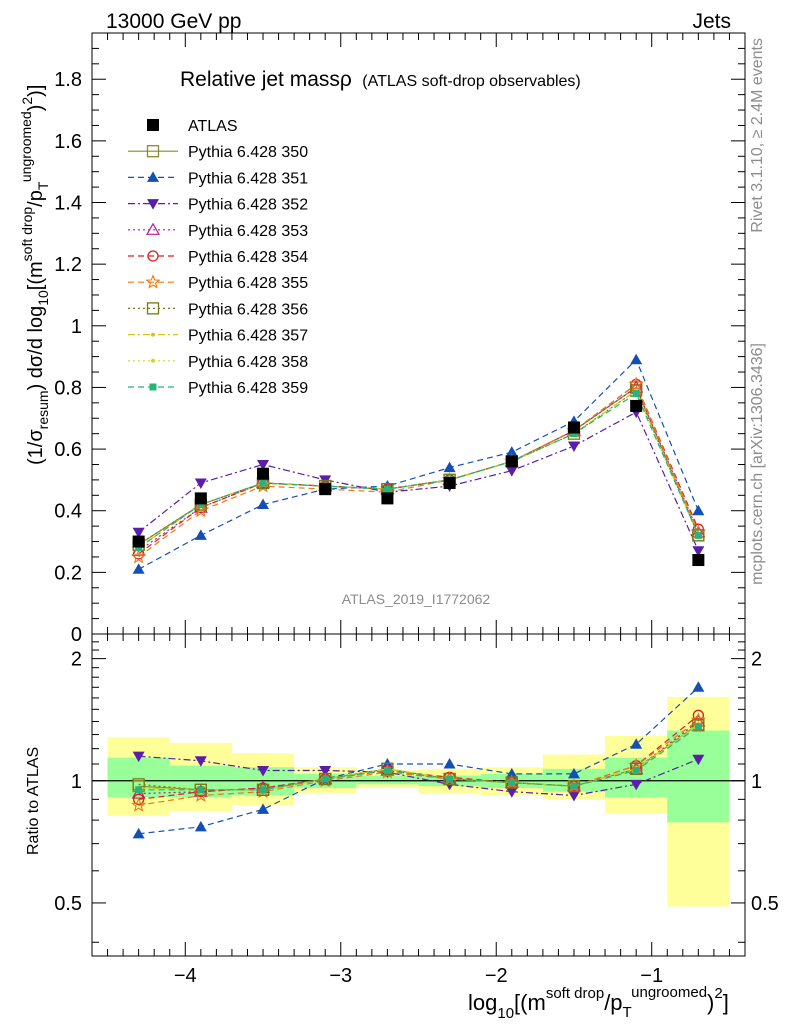 This screenshot has width=786, height=1024. What do you see at coordinates (711, 21) in the screenshot?
I see `jets-label: Jets` at bounding box center [711, 21].